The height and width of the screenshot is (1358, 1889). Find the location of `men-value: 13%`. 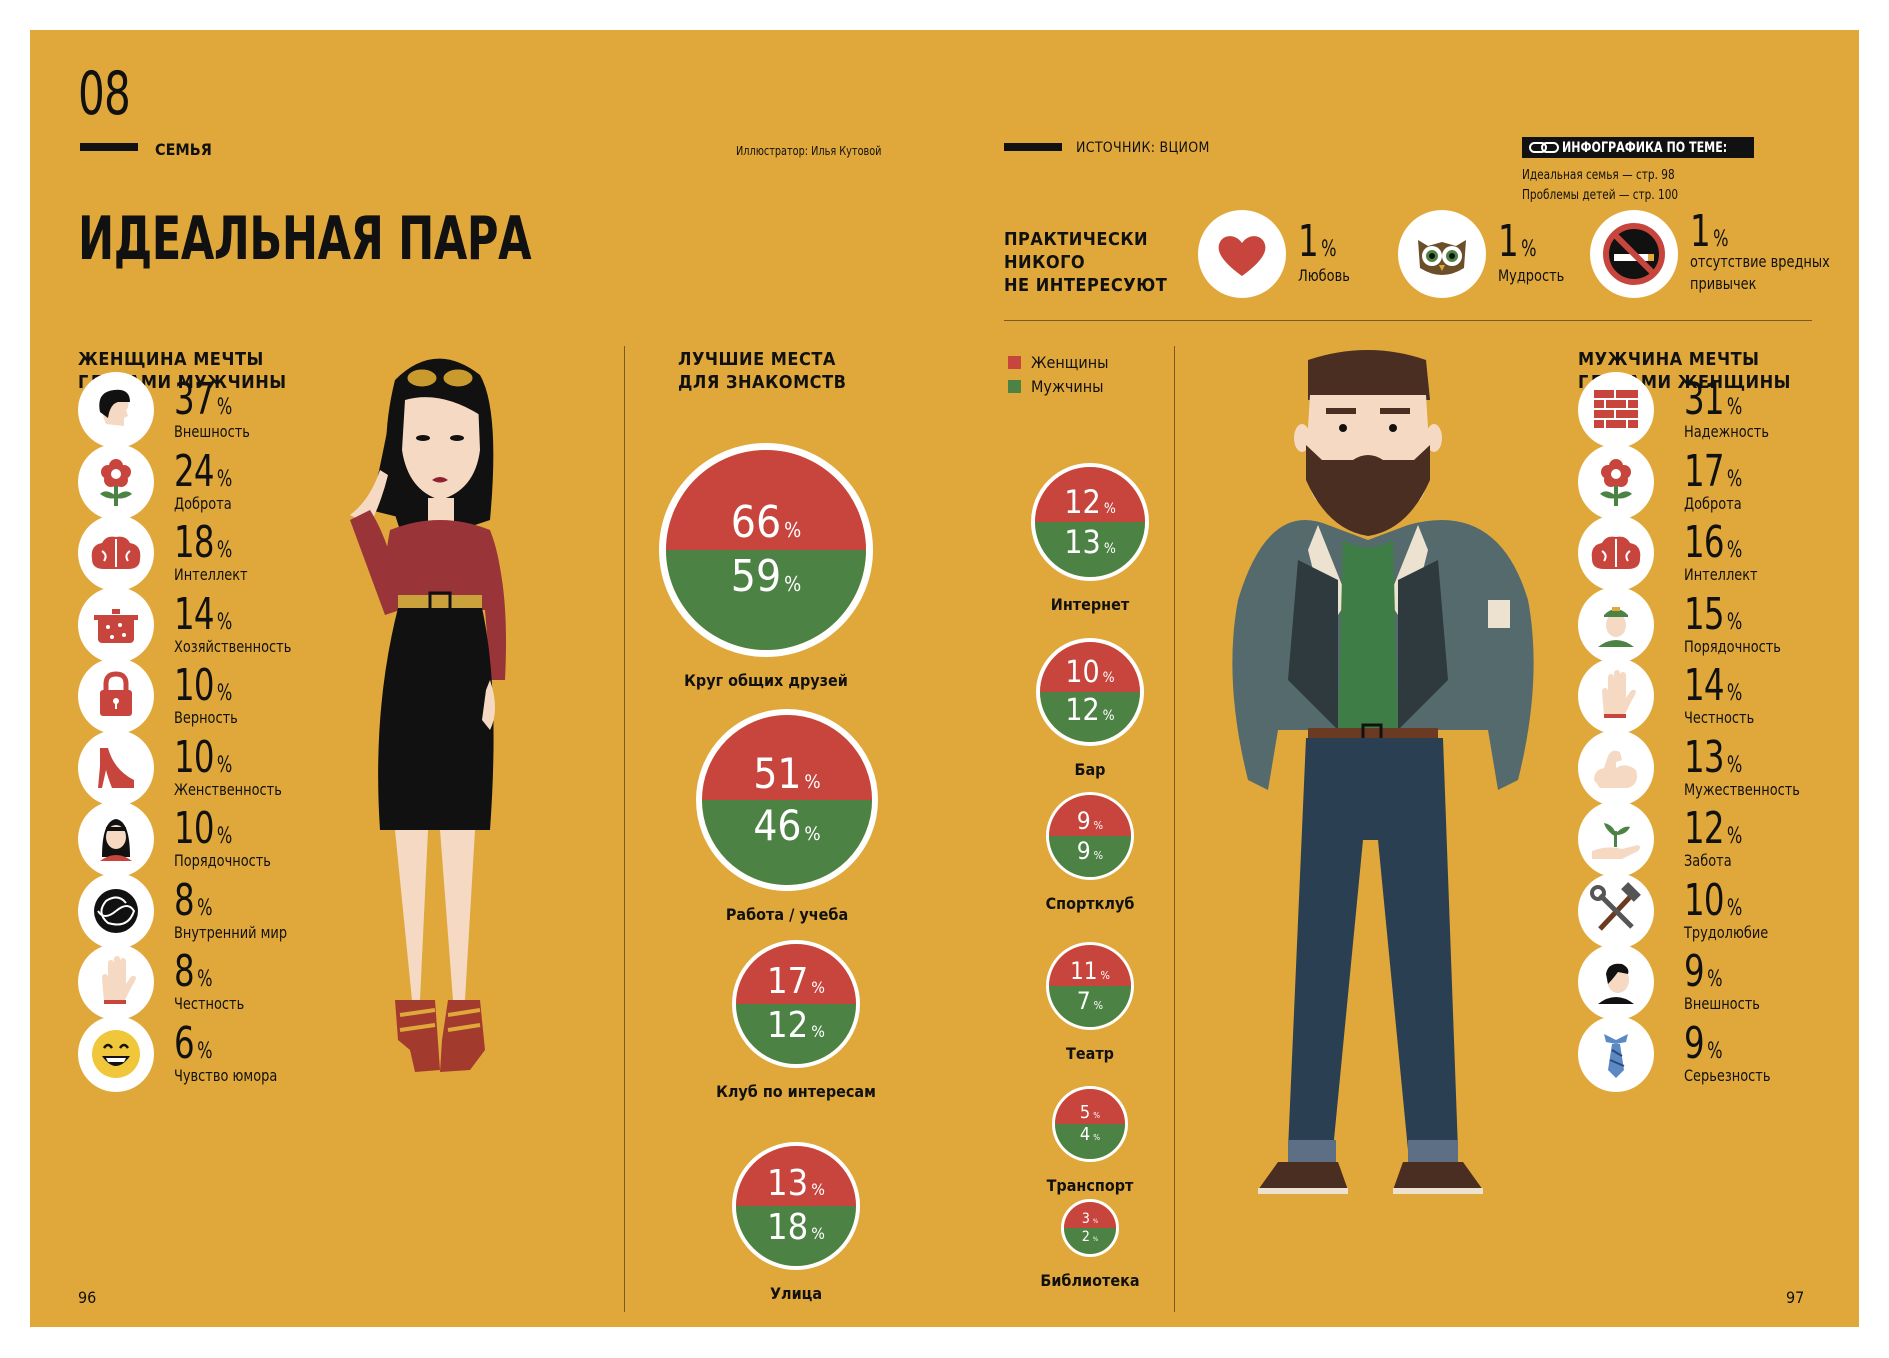

men-value: 13% is located at coordinates (1090, 542).